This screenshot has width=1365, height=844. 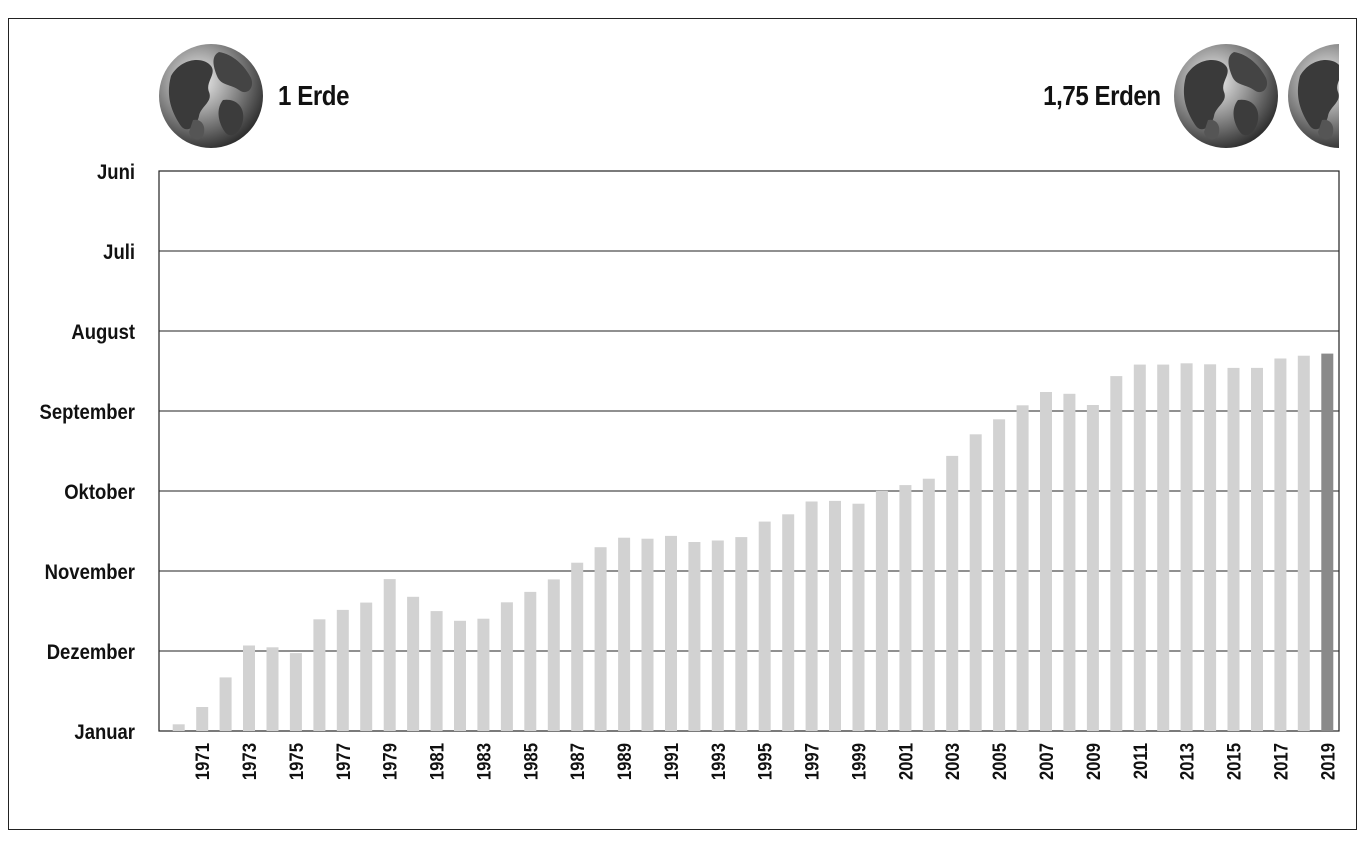 What do you see at coordinates (1187, 761) in the screenshot?
I see `x-tick-label: 2013` at bounding box center [1187, 761].